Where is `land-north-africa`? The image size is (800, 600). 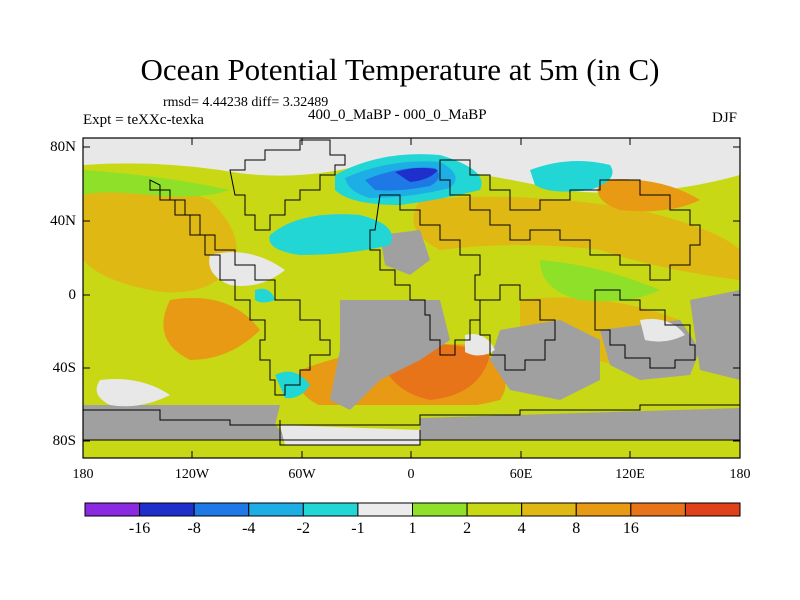
land-north-africa is located at coordinates (405, 252).